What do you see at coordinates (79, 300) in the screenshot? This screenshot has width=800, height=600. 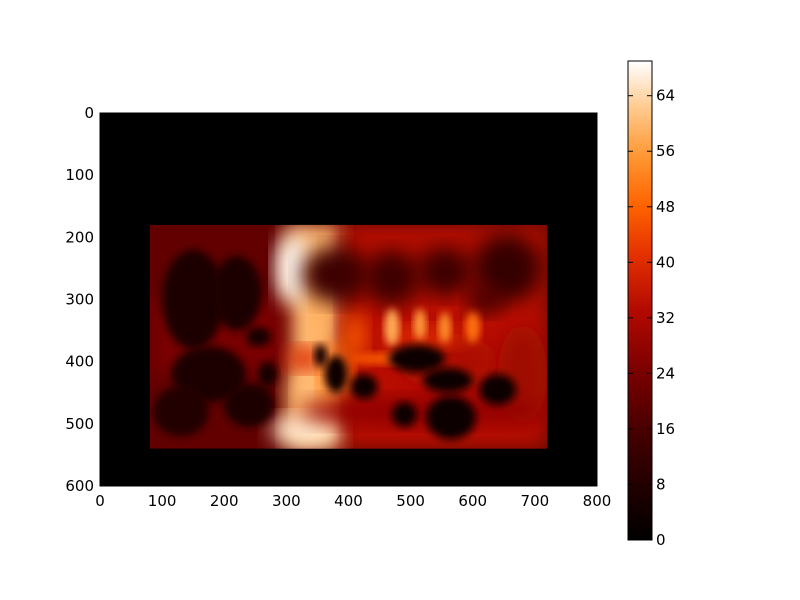 I see `y-tick-label-3: 300` at bounding box center [79, 300].